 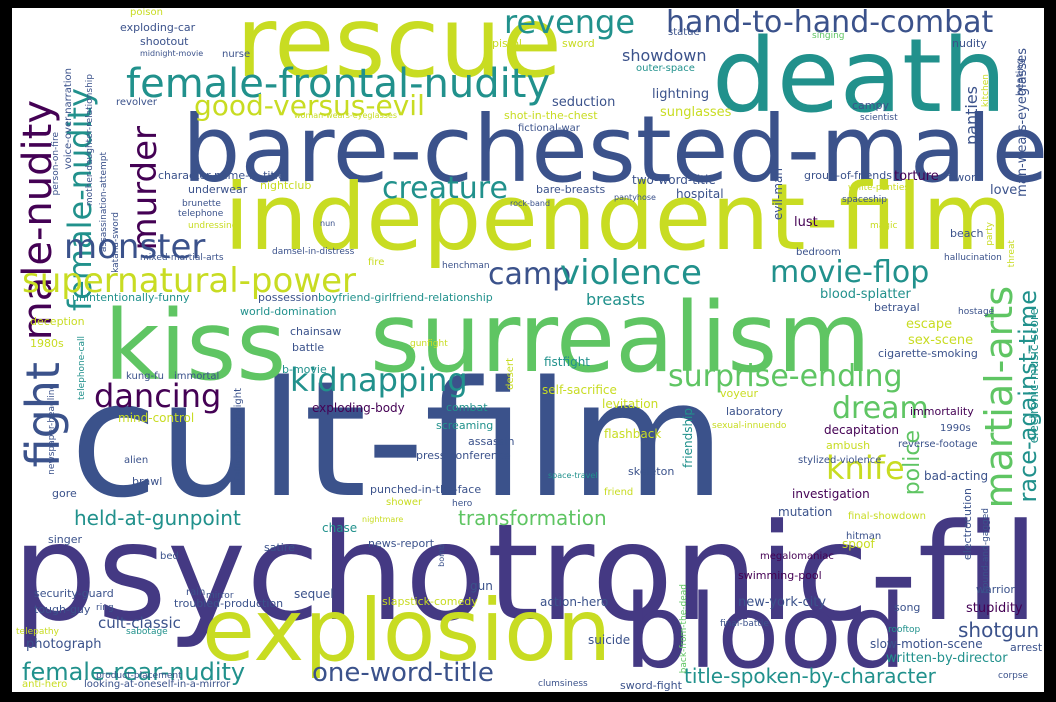 I want to click on word-ring: ring, so click(x=105, y=608).